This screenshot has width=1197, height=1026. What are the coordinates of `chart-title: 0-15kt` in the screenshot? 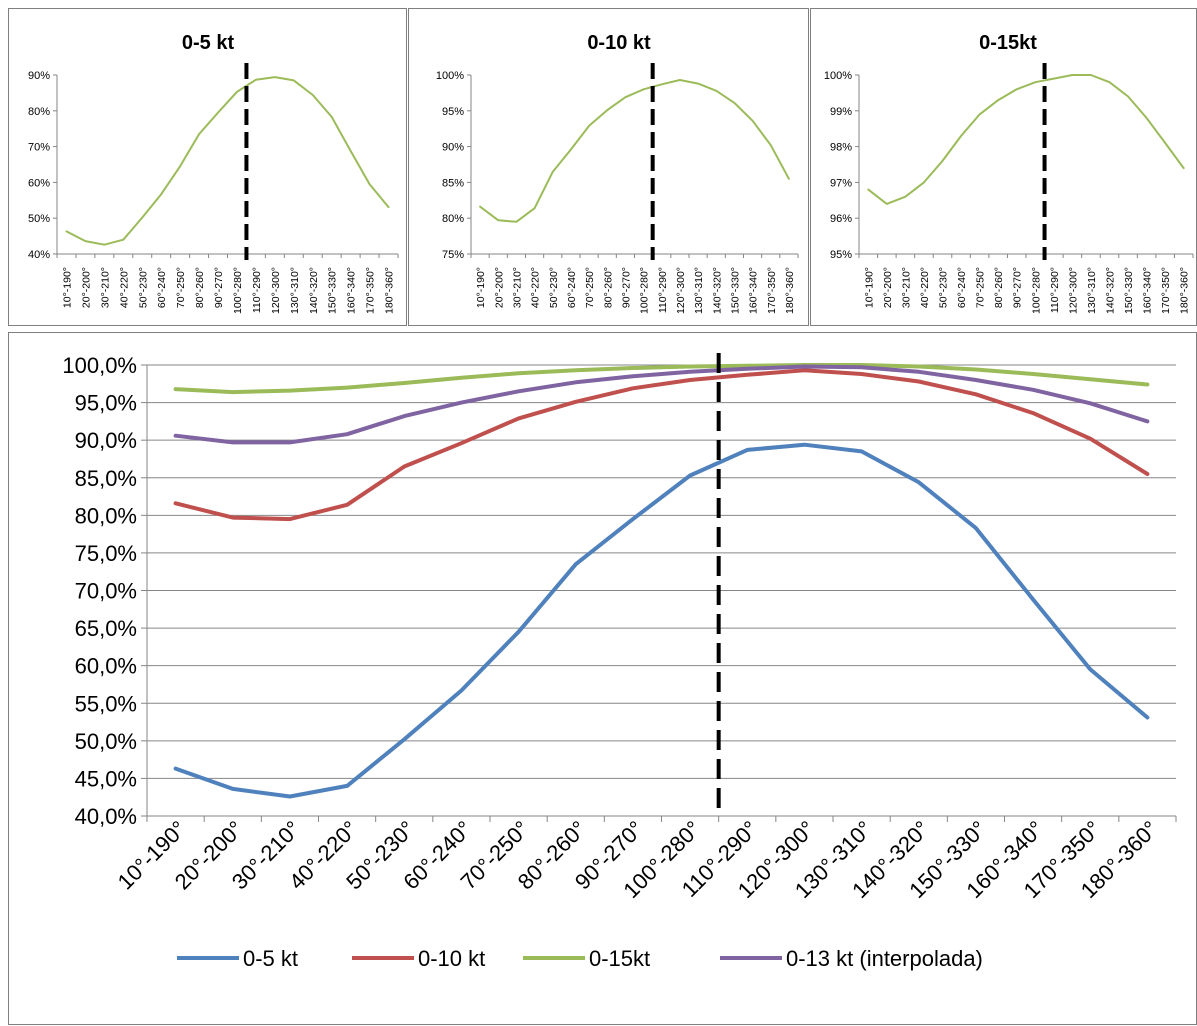 It's located at (1008, 43).